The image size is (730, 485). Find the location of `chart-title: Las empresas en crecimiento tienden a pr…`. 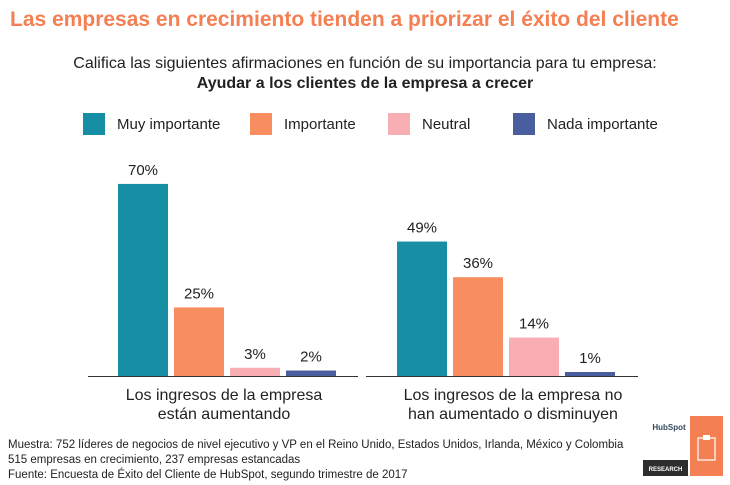

chart-title: Las empresas en crecimiento tienden a pr… is located at coordinates (344, 19).